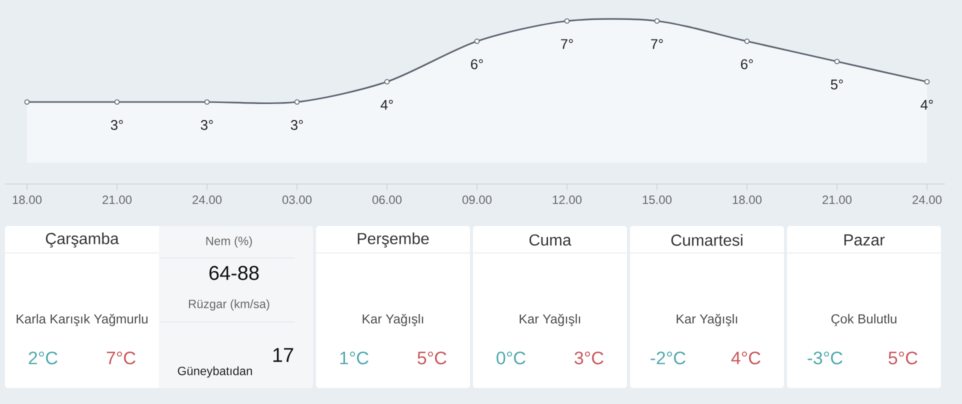 The height and width of the screenshot is (404, 962). I want to click on text: 2°C, so click(43, 358).